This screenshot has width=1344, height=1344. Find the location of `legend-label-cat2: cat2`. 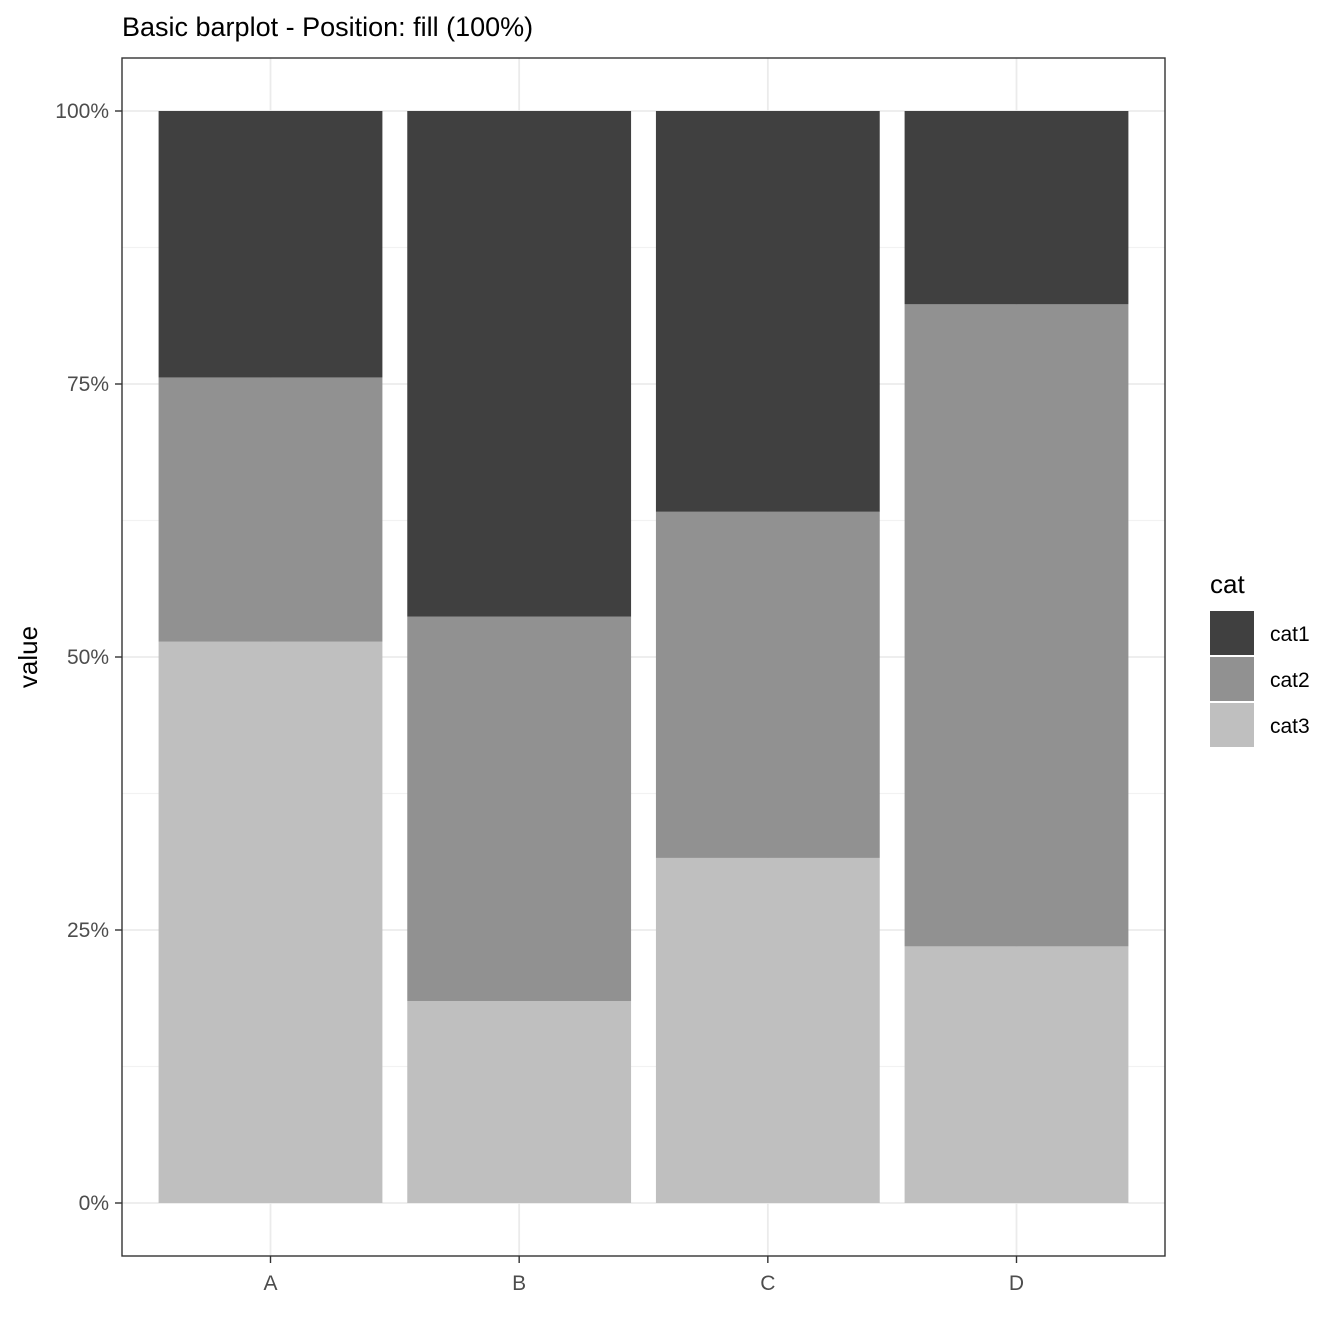

legend-label-cat2: cat2 is located at coordinates (1290, 680).